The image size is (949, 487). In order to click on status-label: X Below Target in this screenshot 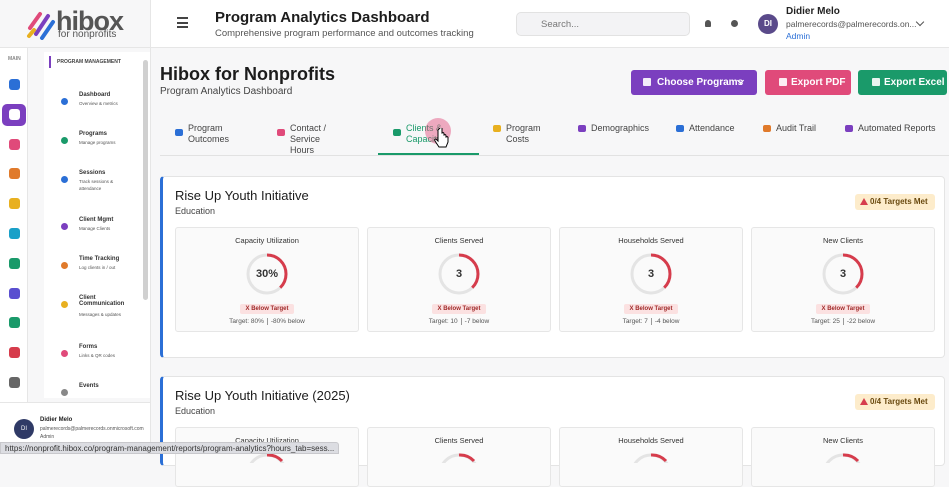, I will do `click(267, 308)`.